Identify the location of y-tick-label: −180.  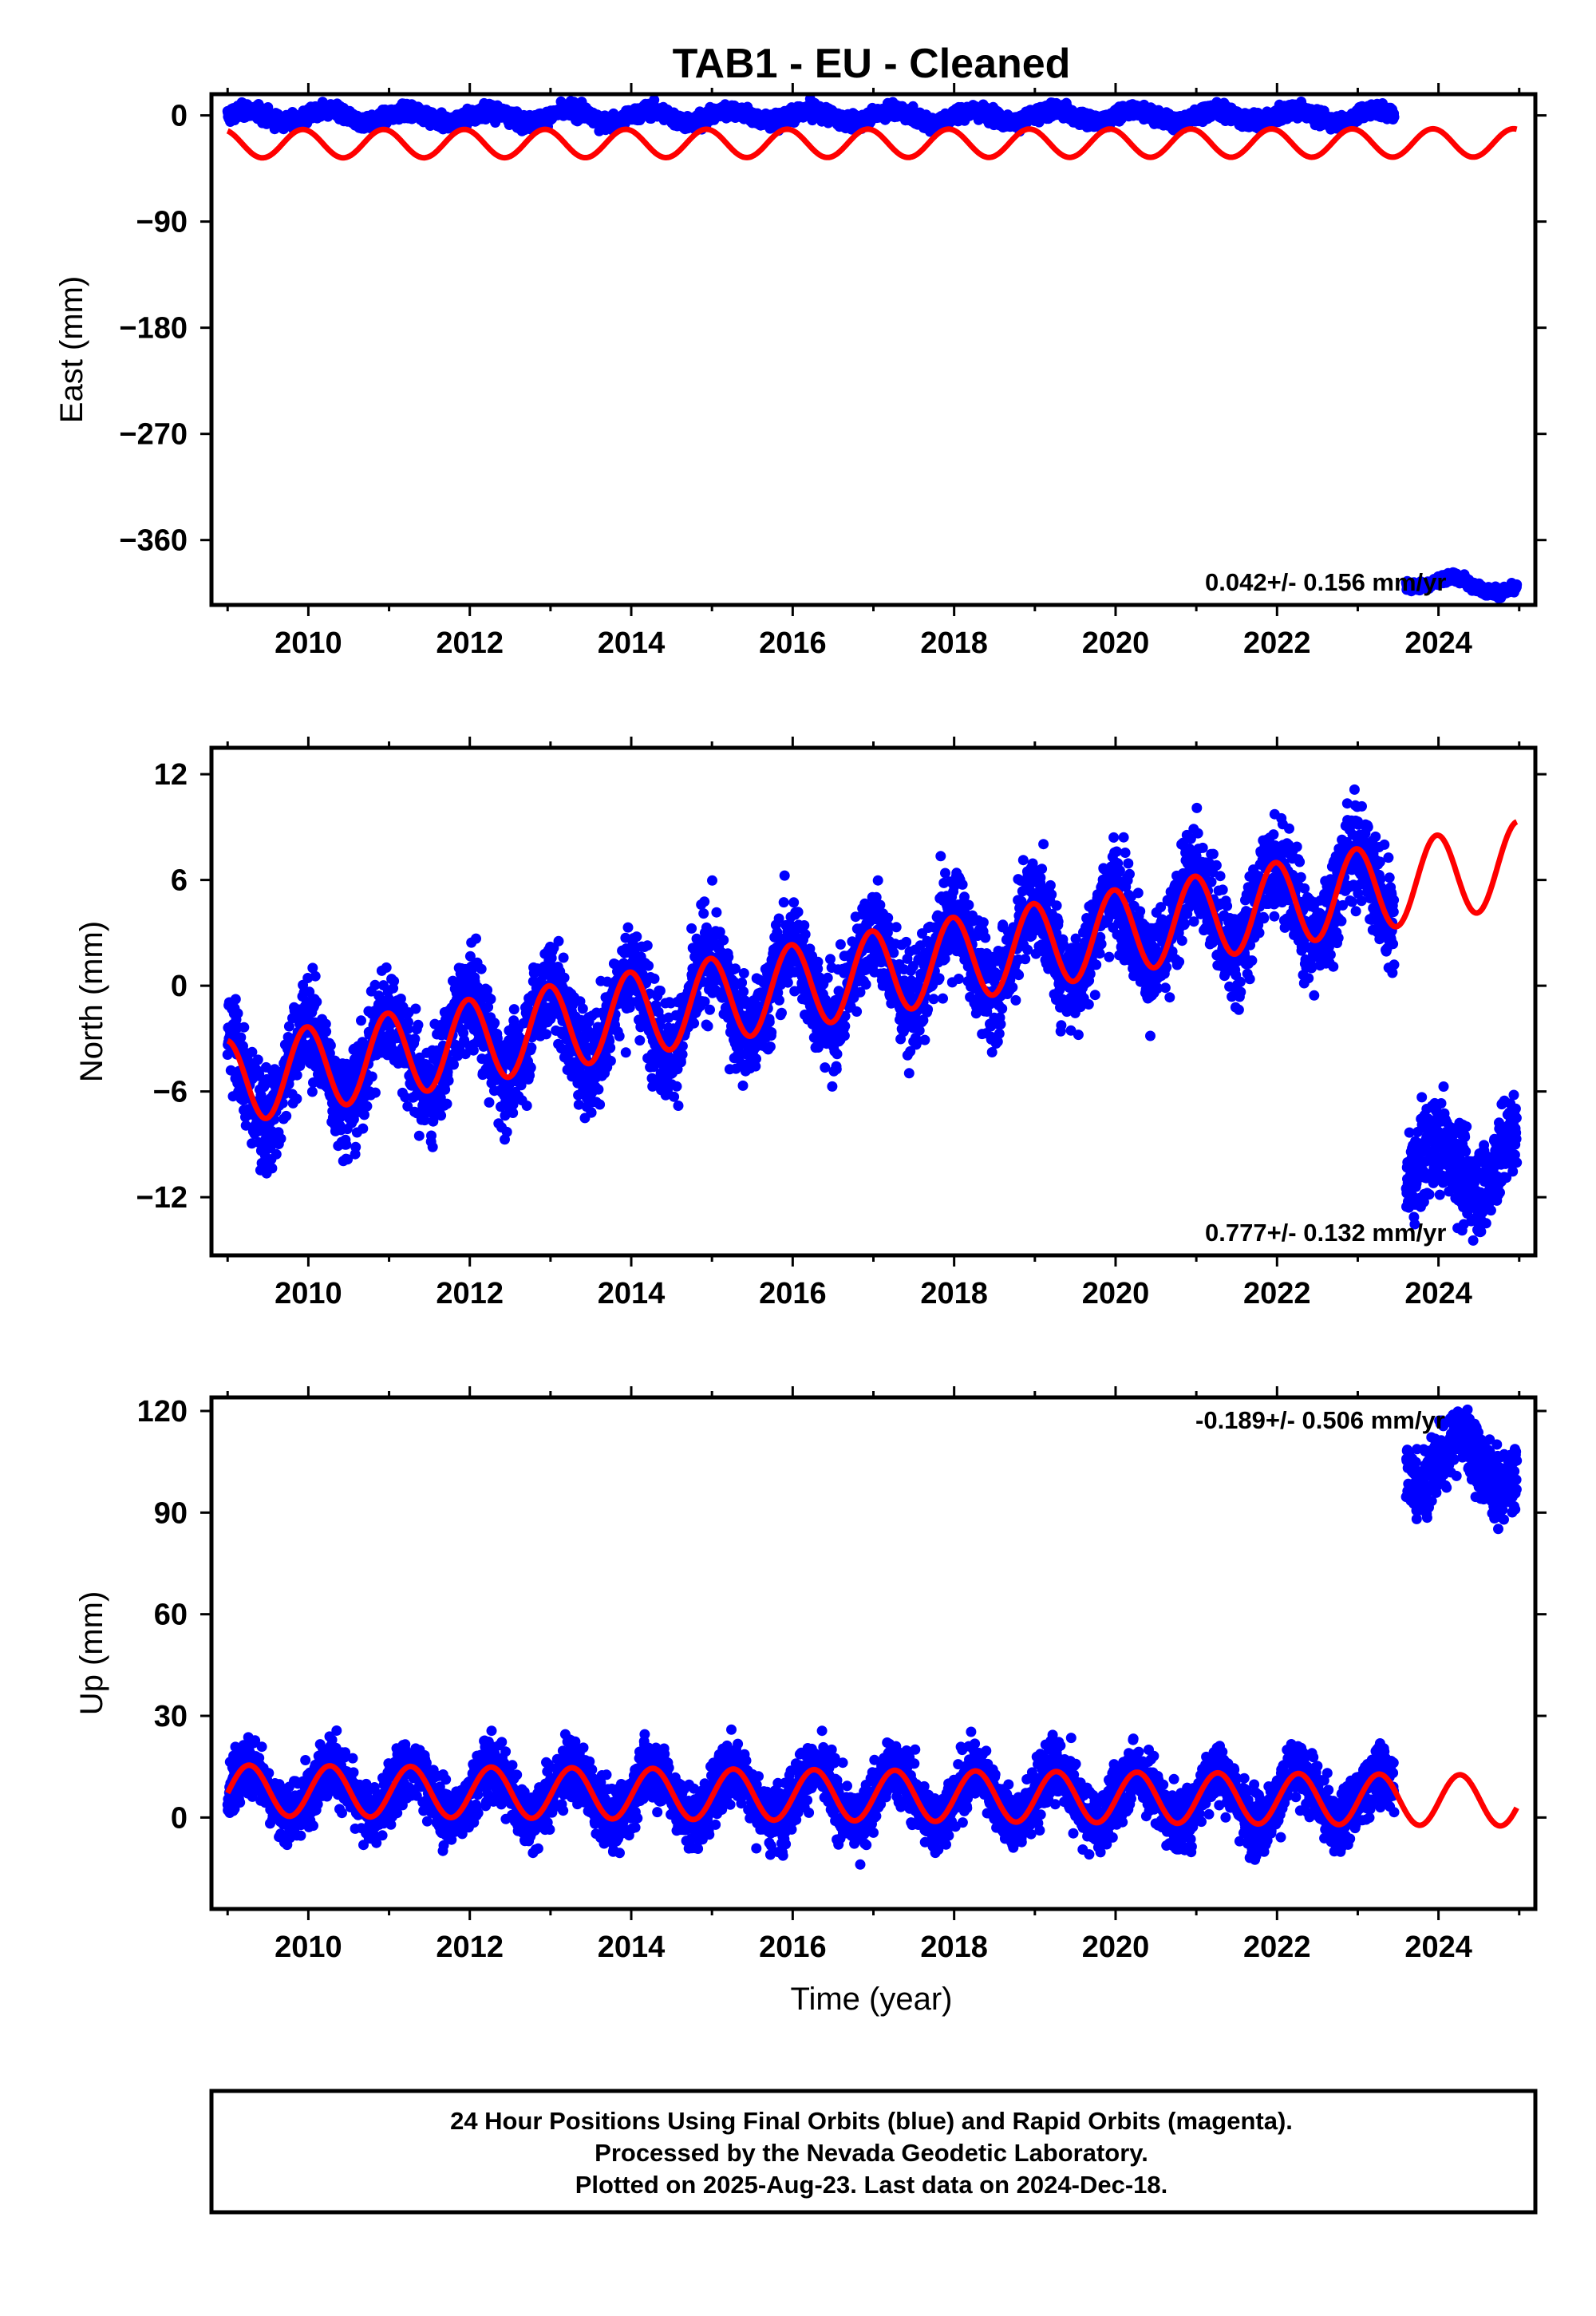
(153, 329).